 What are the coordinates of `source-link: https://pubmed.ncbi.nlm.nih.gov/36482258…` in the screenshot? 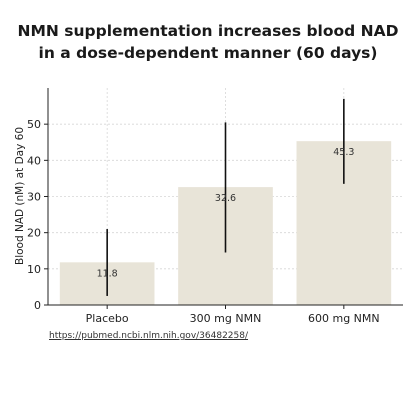 It's located at (149, 336).